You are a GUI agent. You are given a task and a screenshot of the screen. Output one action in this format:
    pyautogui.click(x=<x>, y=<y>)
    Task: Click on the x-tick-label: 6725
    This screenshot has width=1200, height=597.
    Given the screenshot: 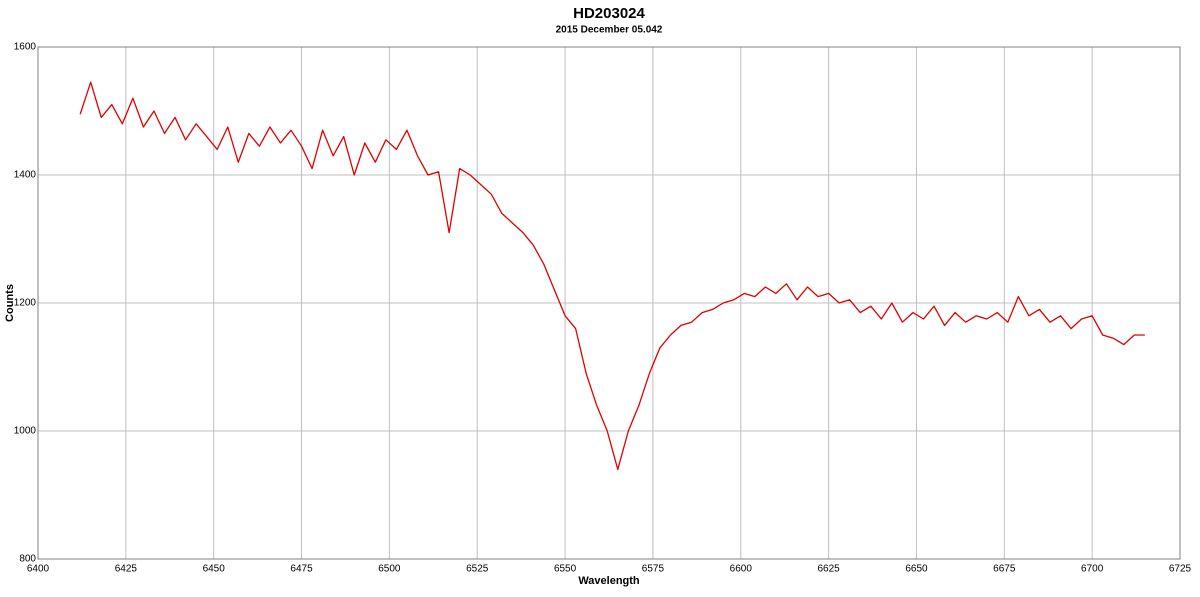 What is the action you would take?
    pyautogui.click(x=1180, y=569)
    